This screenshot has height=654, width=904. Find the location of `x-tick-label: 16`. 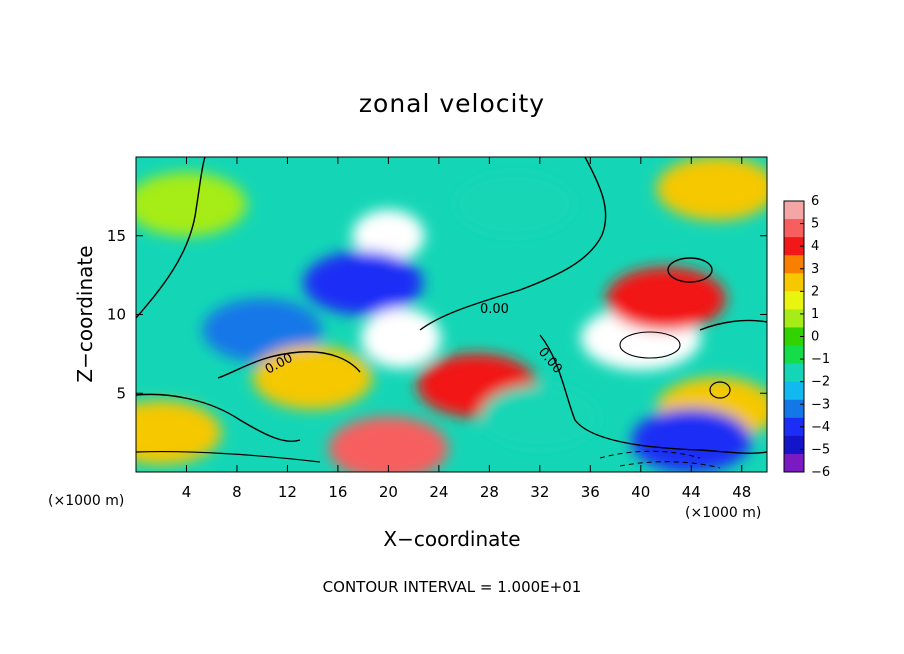

x-tick-label: 16 is located at coordinates (337, 492).